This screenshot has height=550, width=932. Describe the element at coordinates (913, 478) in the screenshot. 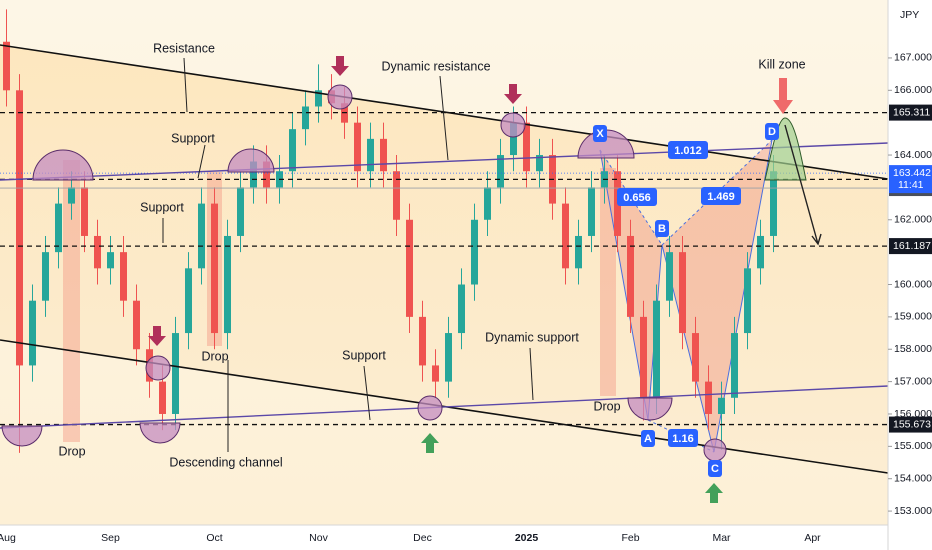

I see `y-tick-label: 154.000` at that location.